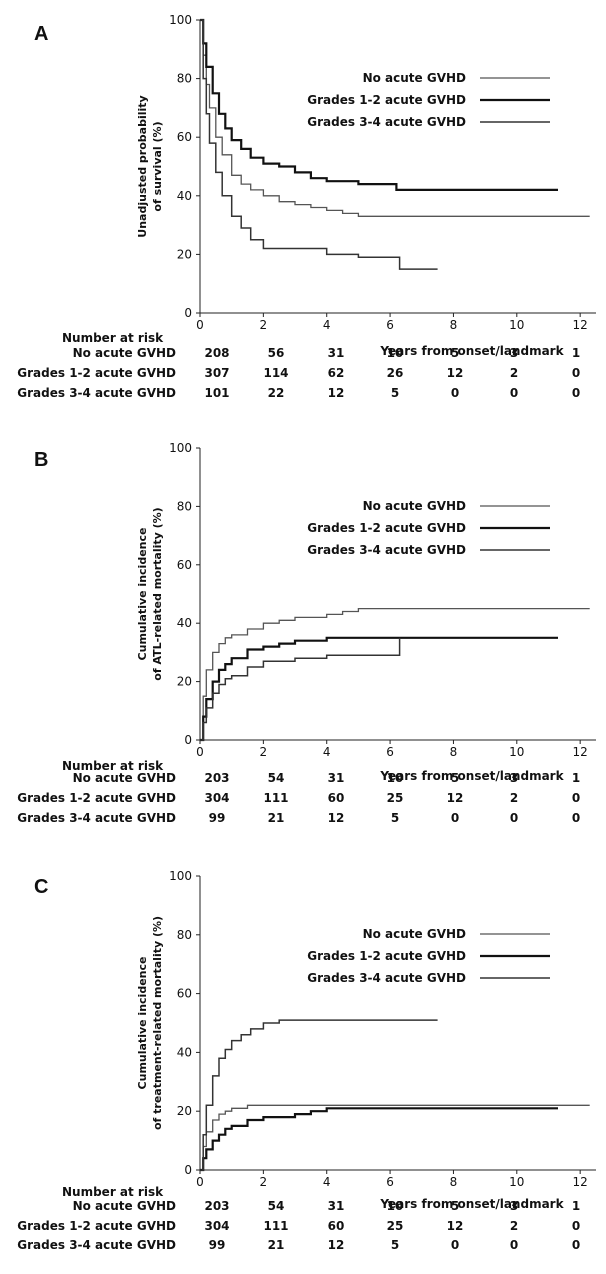 This screenshot has height=1274, width=606. What do you see at coordinates (516, 752) in the screenshot?
I see `x-tick-label: 10` at bounding box center [516, 752].